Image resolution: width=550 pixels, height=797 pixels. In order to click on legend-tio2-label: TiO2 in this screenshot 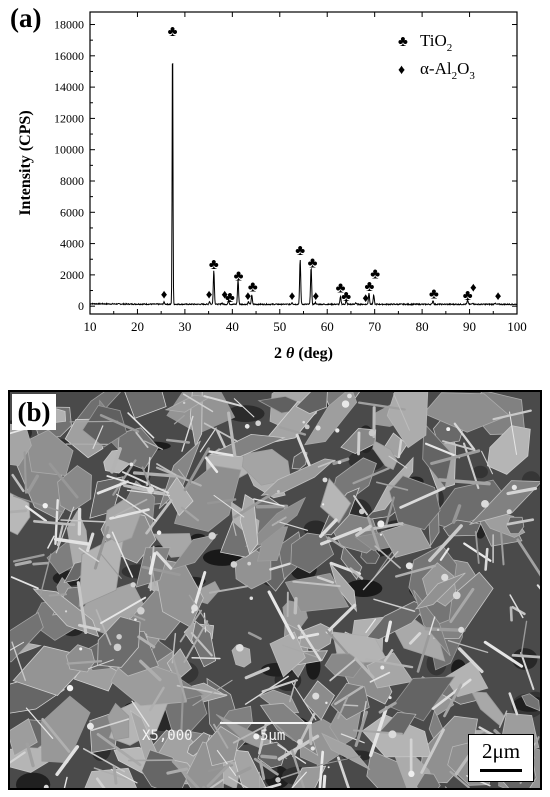, I will do `click(436, 42)`.